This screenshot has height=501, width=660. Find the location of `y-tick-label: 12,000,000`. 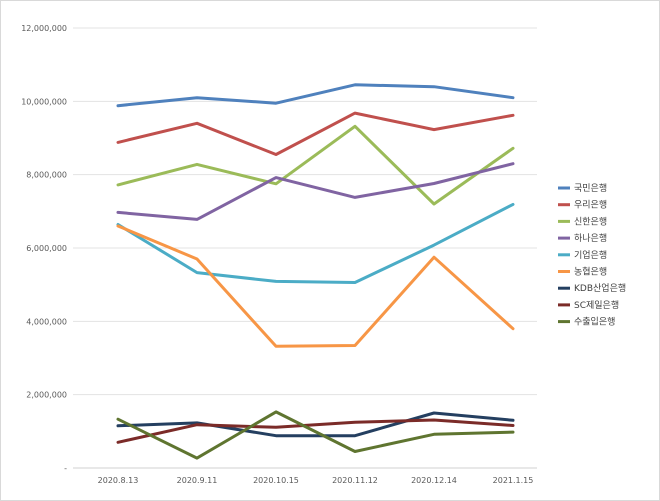

y-tick-label: 12,000,000 is located at coordinates (44, 28).